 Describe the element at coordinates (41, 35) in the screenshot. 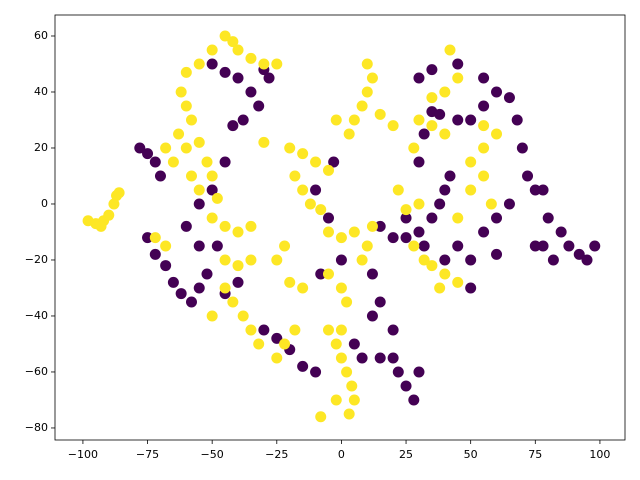

I see `y-tick-label: 60` at that location.